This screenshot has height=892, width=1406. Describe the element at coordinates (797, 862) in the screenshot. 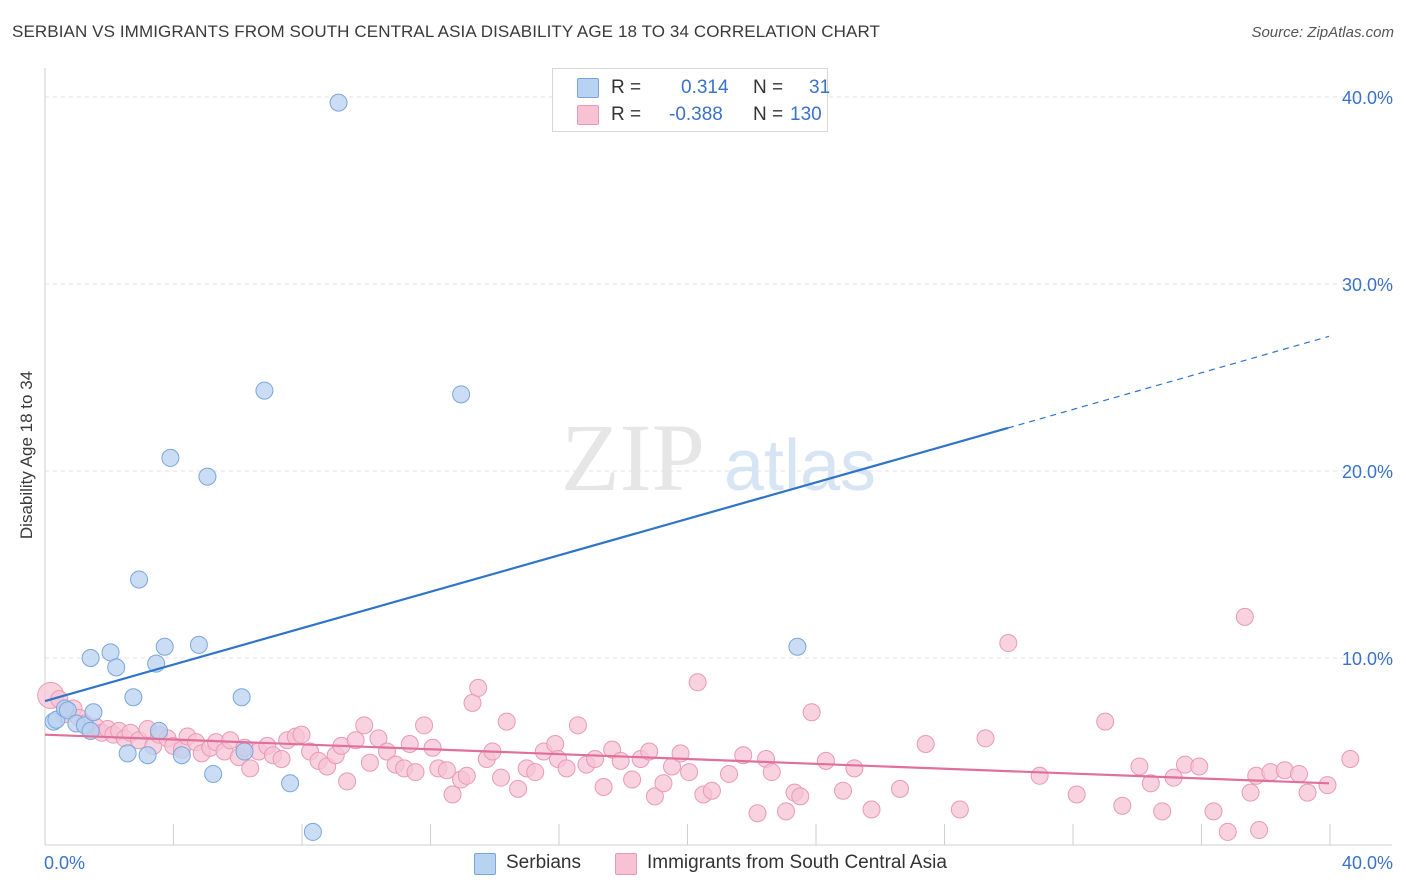

I see `bottom-legend-immigrants-label: Immigrants from South Central Asia` at that location.